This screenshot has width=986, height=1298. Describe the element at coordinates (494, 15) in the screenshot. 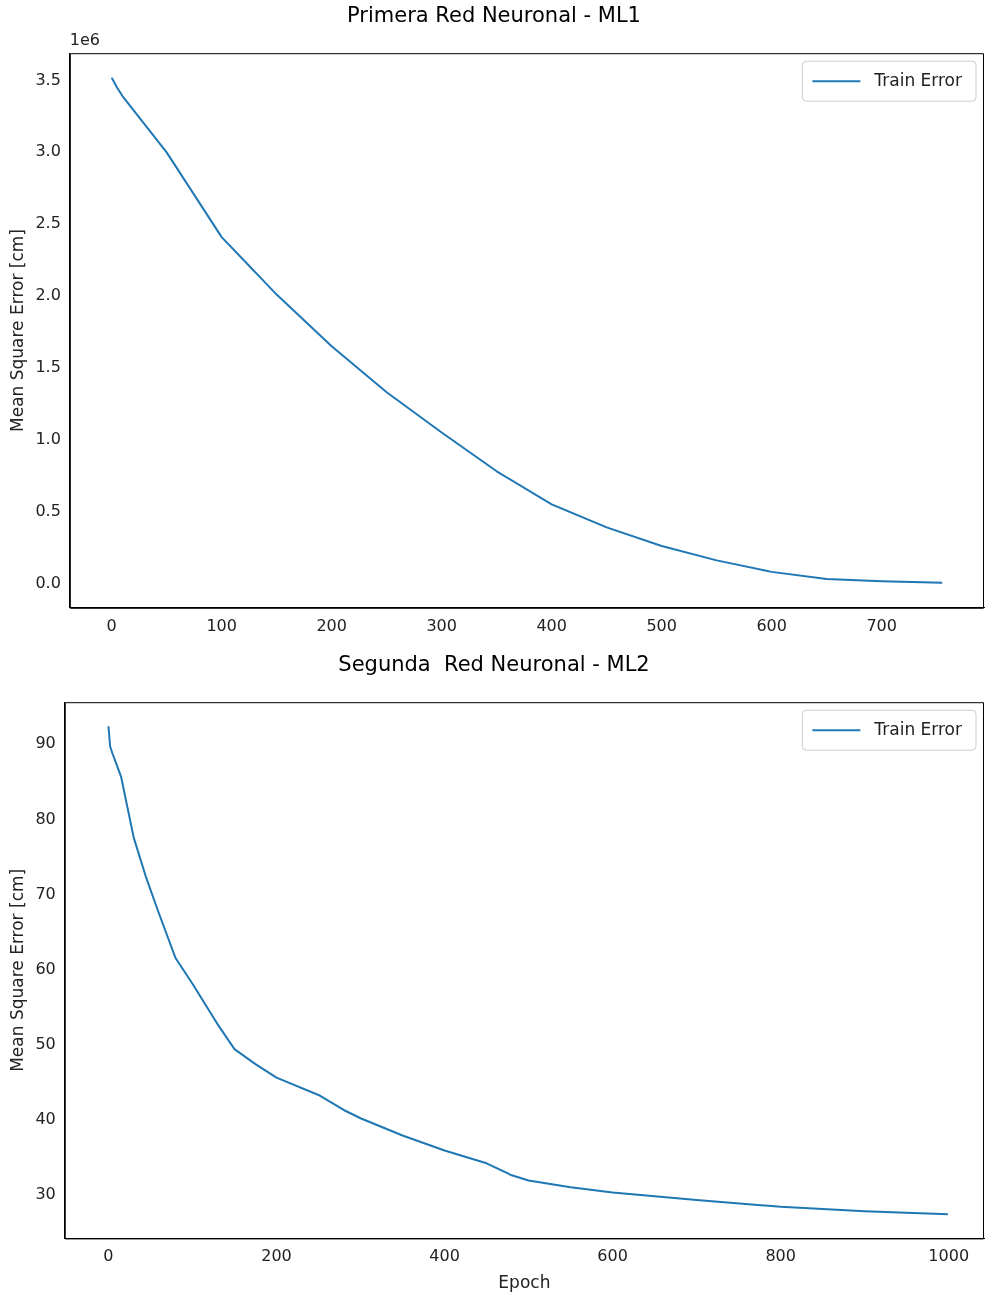

I see `chart-title: Primera Red Neuronal - ML1` at that location.